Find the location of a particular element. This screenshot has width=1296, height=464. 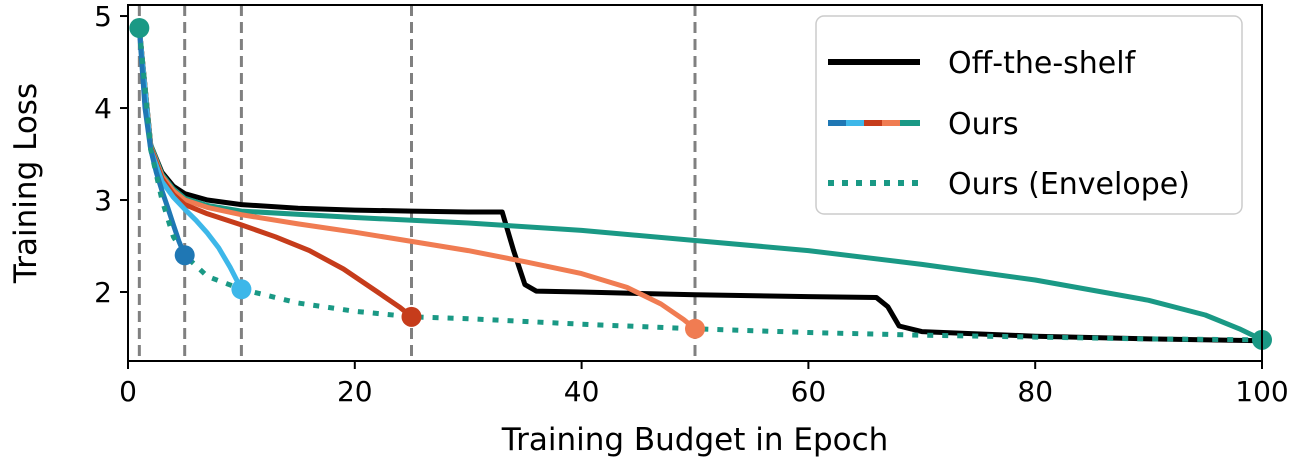

x-tick-label: 100 is located at coordinates (1261, 391).